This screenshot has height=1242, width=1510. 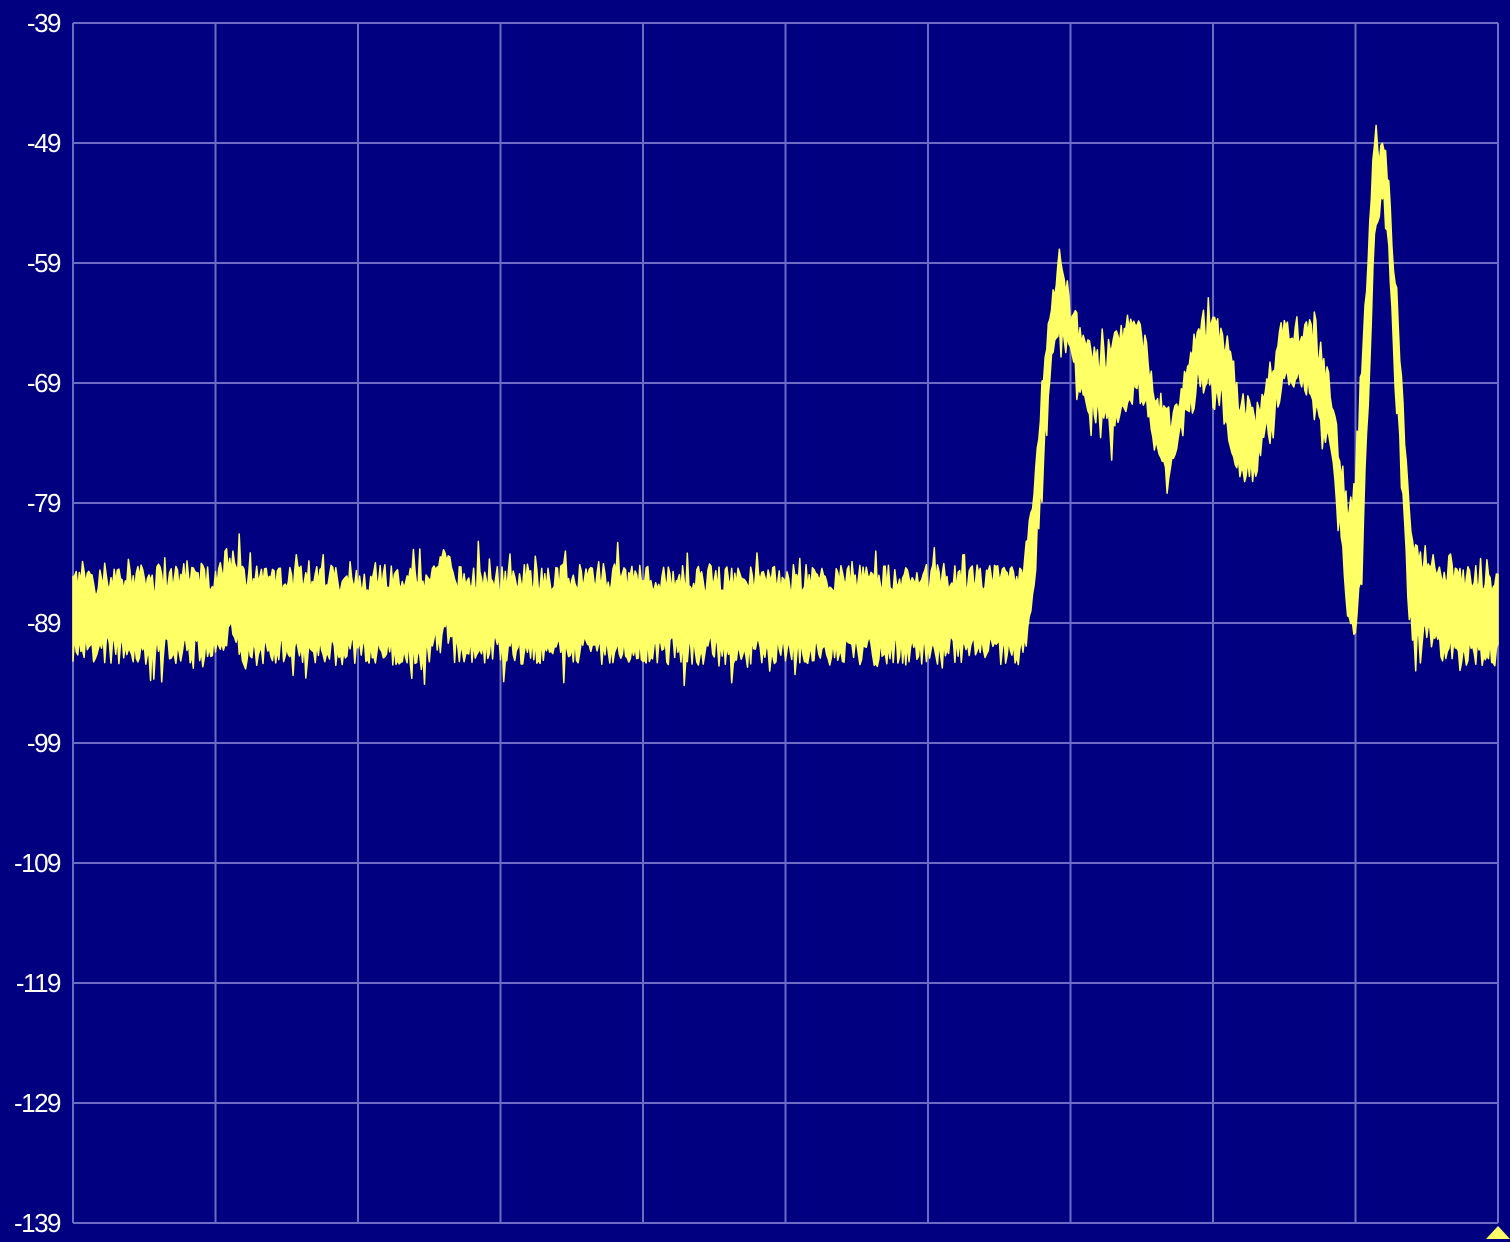 I want to click on y-tick-label: -49, so click(x=44, y=143).